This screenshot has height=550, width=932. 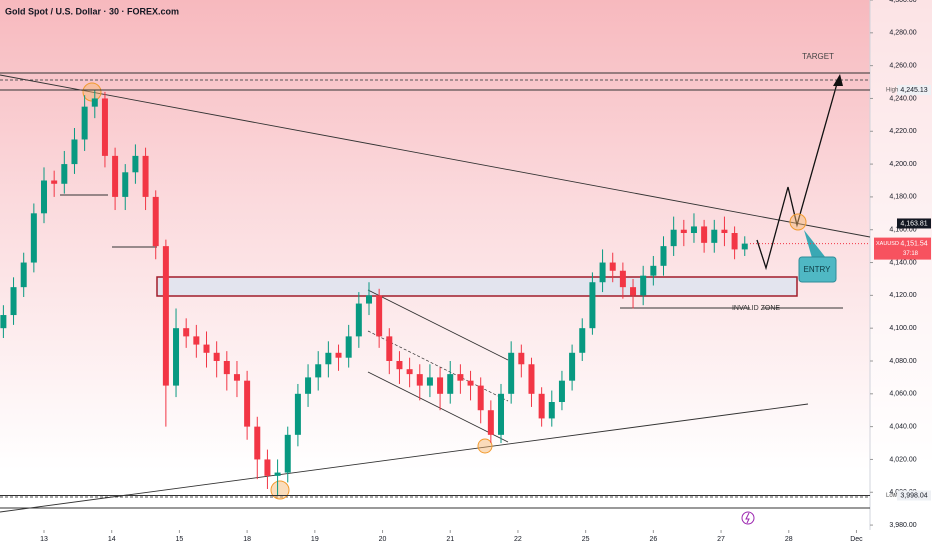 What do you see at coordinates (902, 328) in the screenshot?
I see `y-tick-label: 4,100.00` at bounding box center [902, 328].